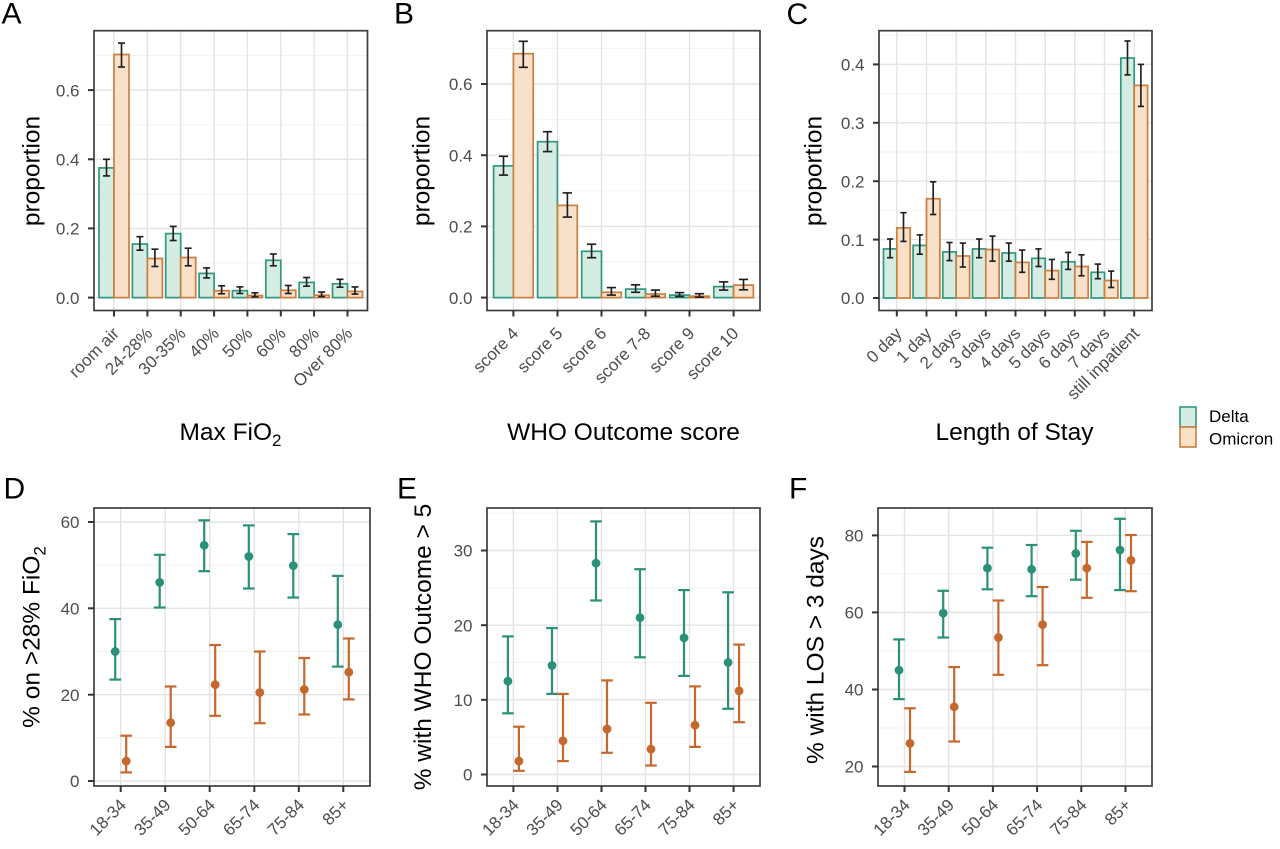 This screenshot has height=849, width=1280. Describe the element at coordinates (407, 489) in the screenshot. I see `svg-text: E` at that location.